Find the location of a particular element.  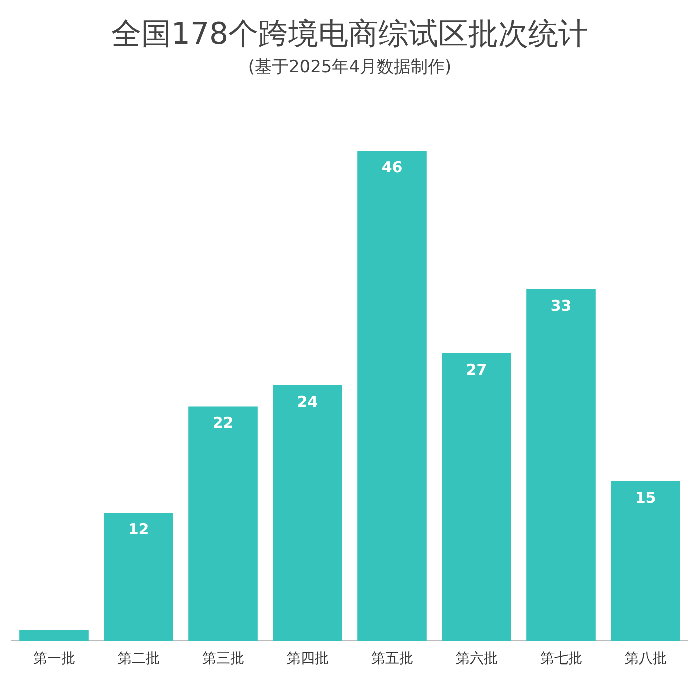

x-tick-label: 第一批 is located at coordinates (54, 659).